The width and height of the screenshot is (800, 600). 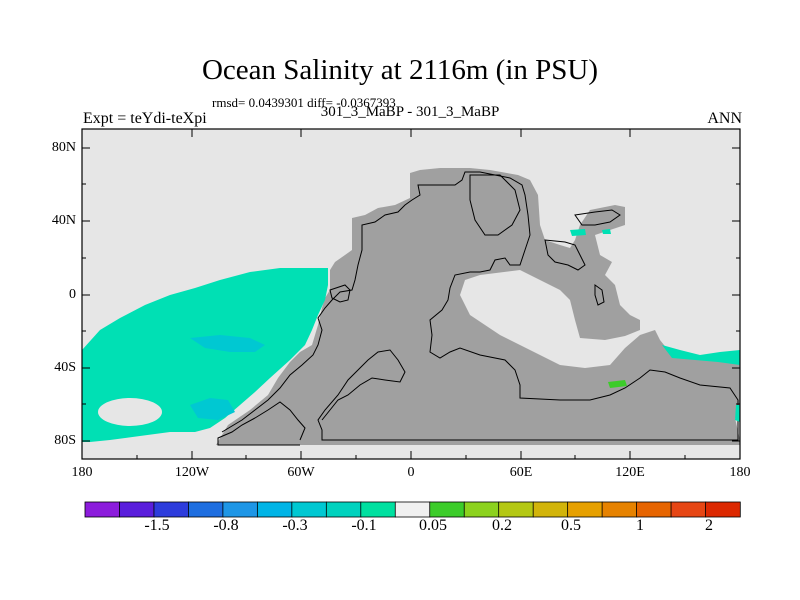 What do you see at coordinates (578, 232) in the screenshot?
I see `anomaly-neg-small` at bounding box center [578, 232].